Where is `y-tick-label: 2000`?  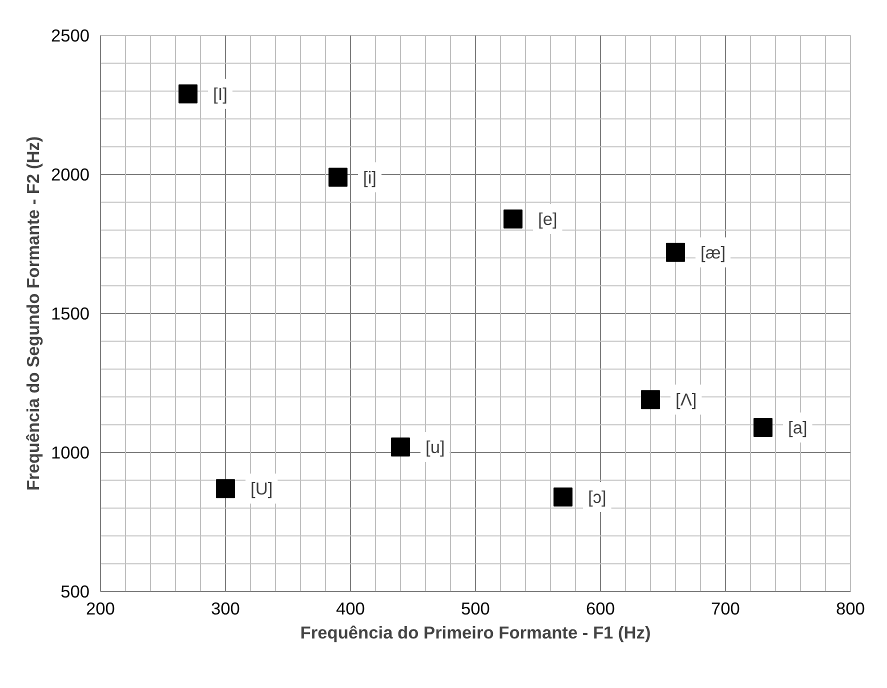 y-tick-label: 2000 is located at coordinates (70, 174).